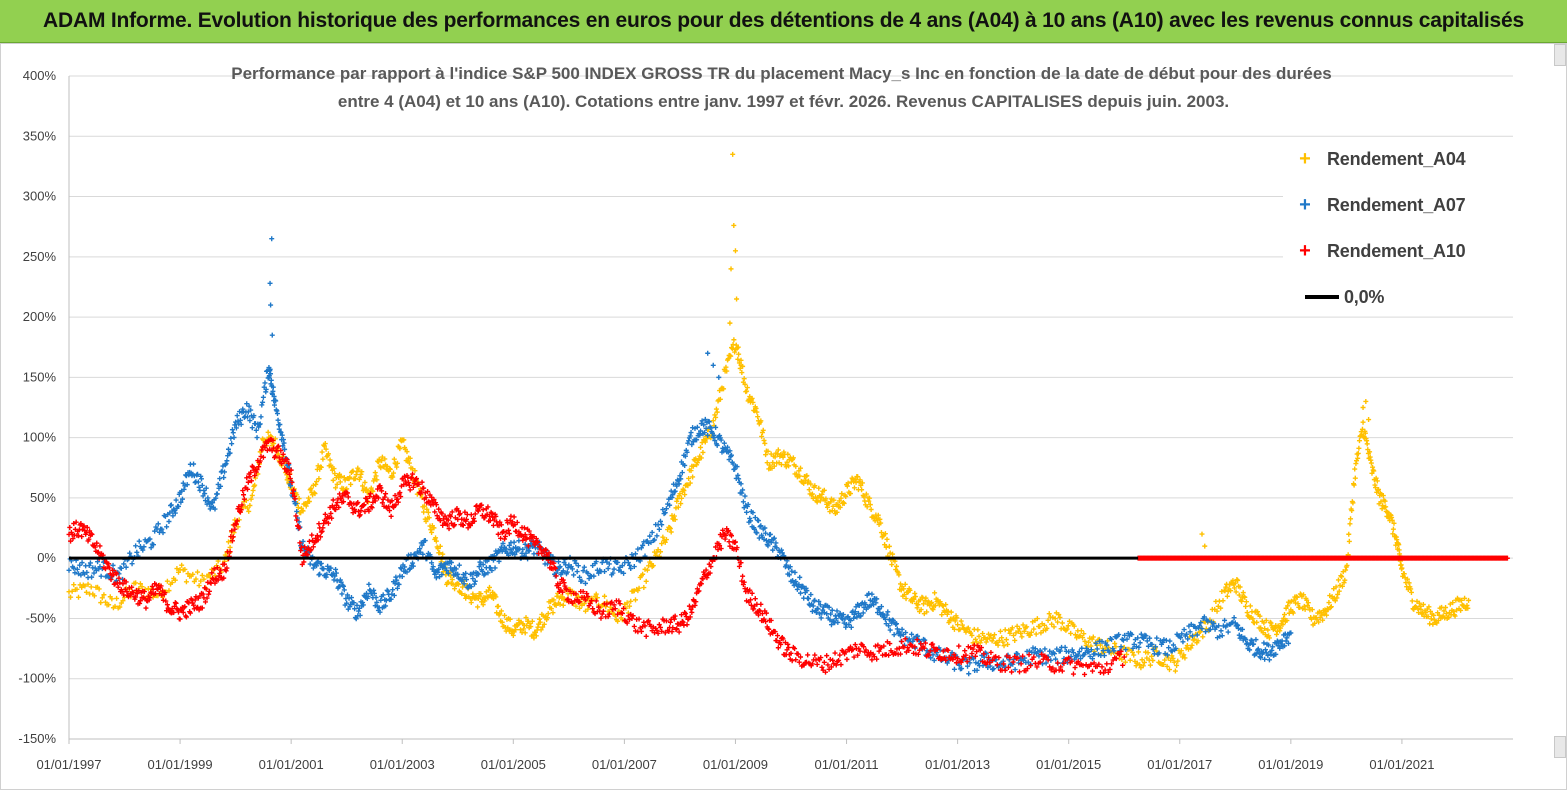  What do you see at coordinates (46, 557) in the screenshot?
I see `y-tick-label: 0%` at bounding box center [46, 557].